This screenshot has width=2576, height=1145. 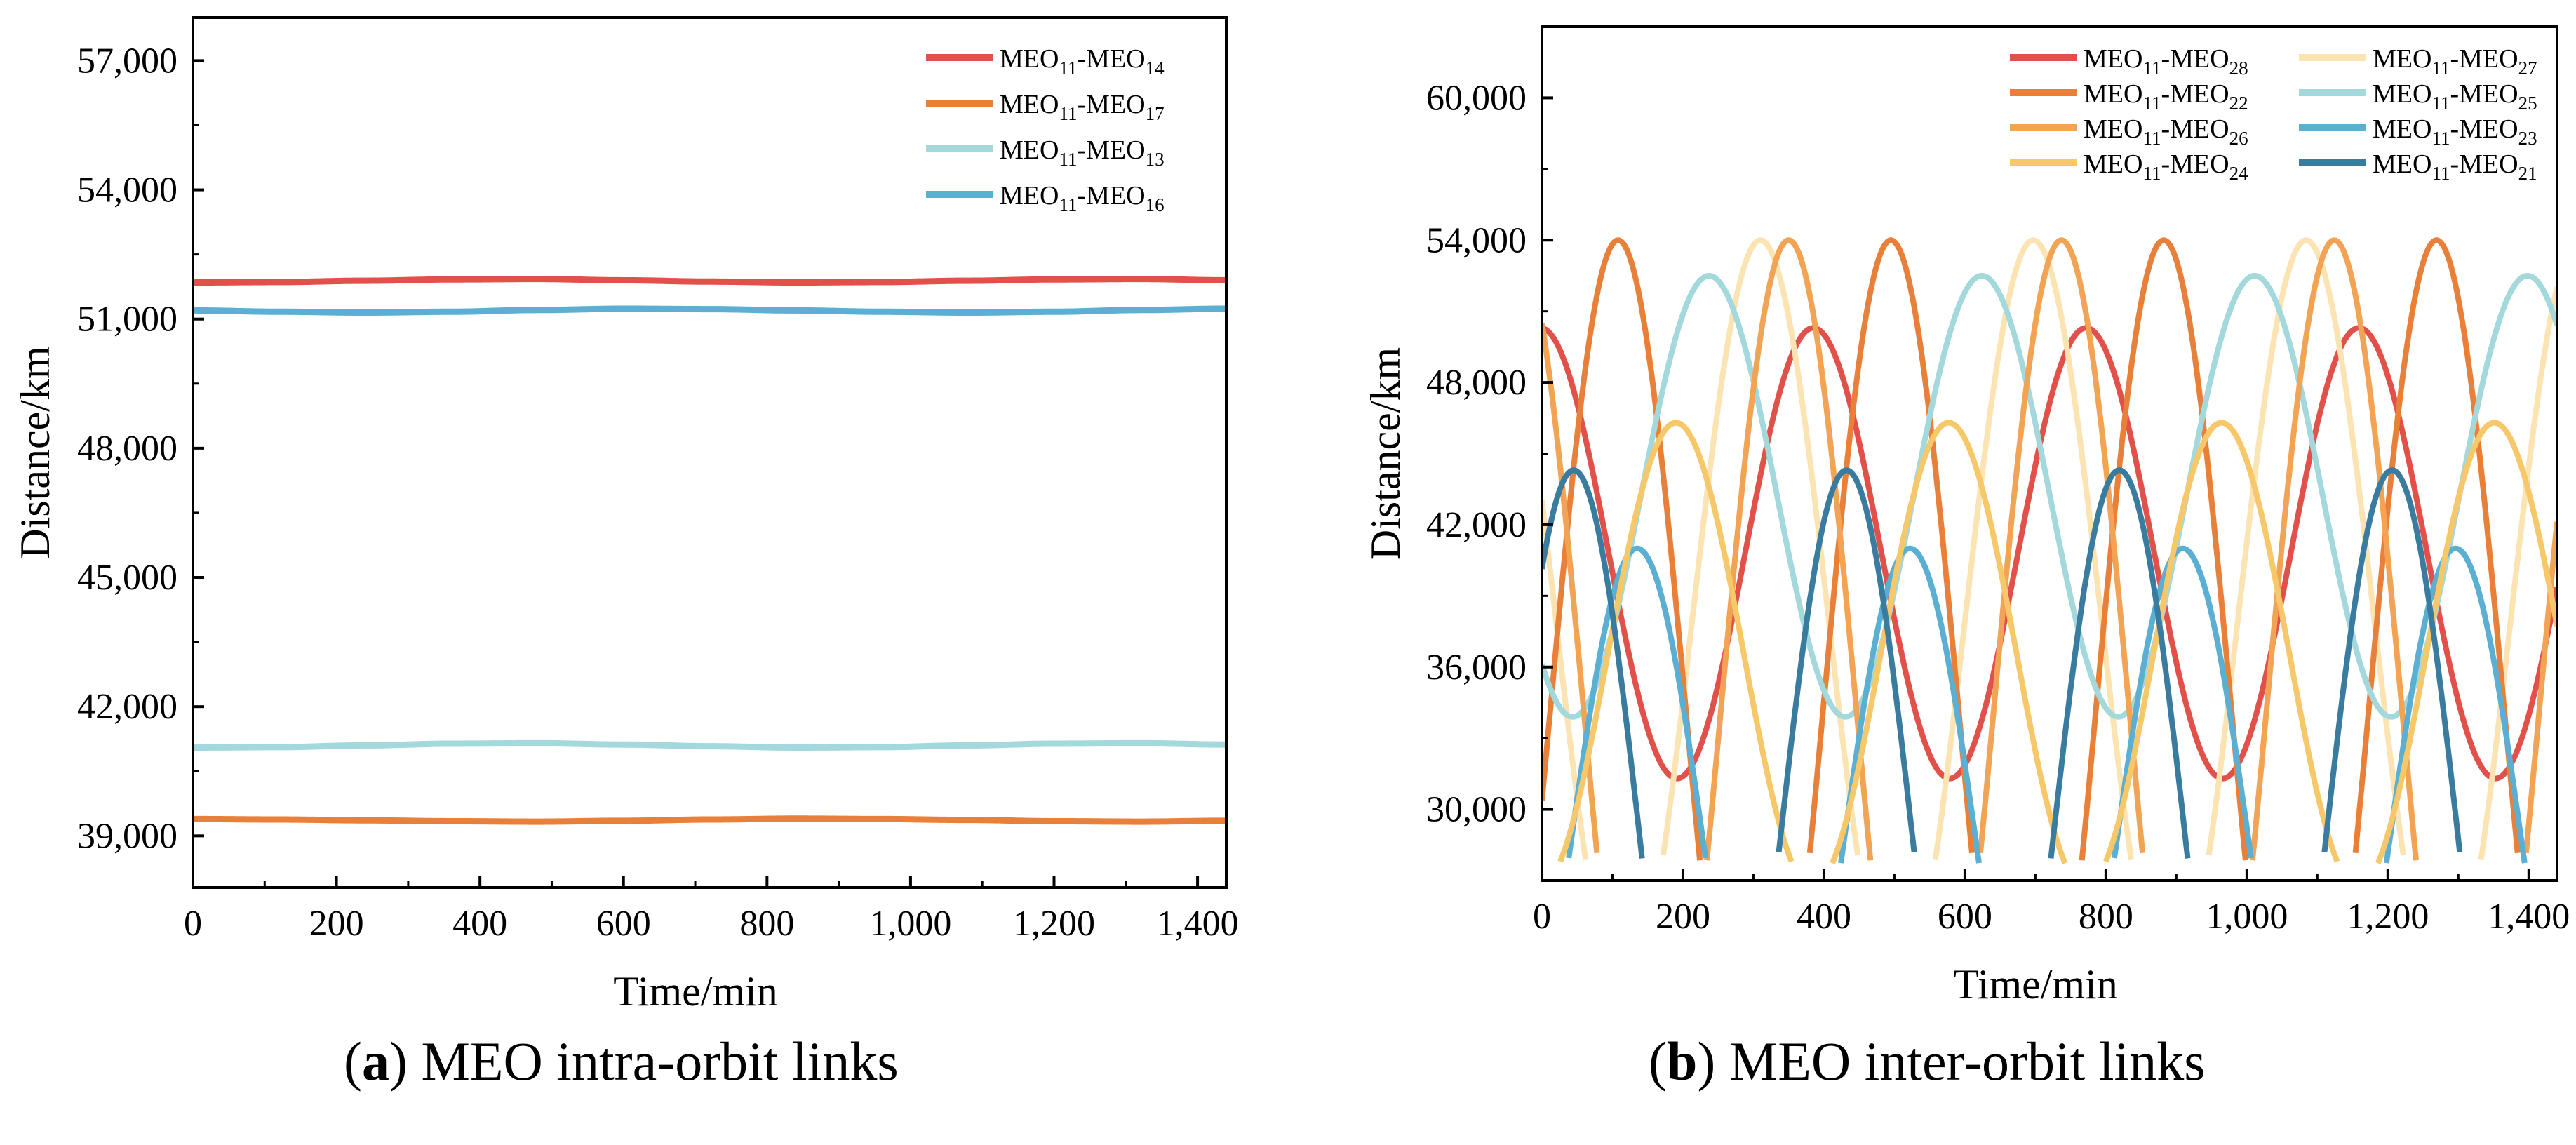 What do you see at coordinates (709, 310) in the screenshot?
I see `series-line-MEO11-MEO16` at bounding box center [709, 310].